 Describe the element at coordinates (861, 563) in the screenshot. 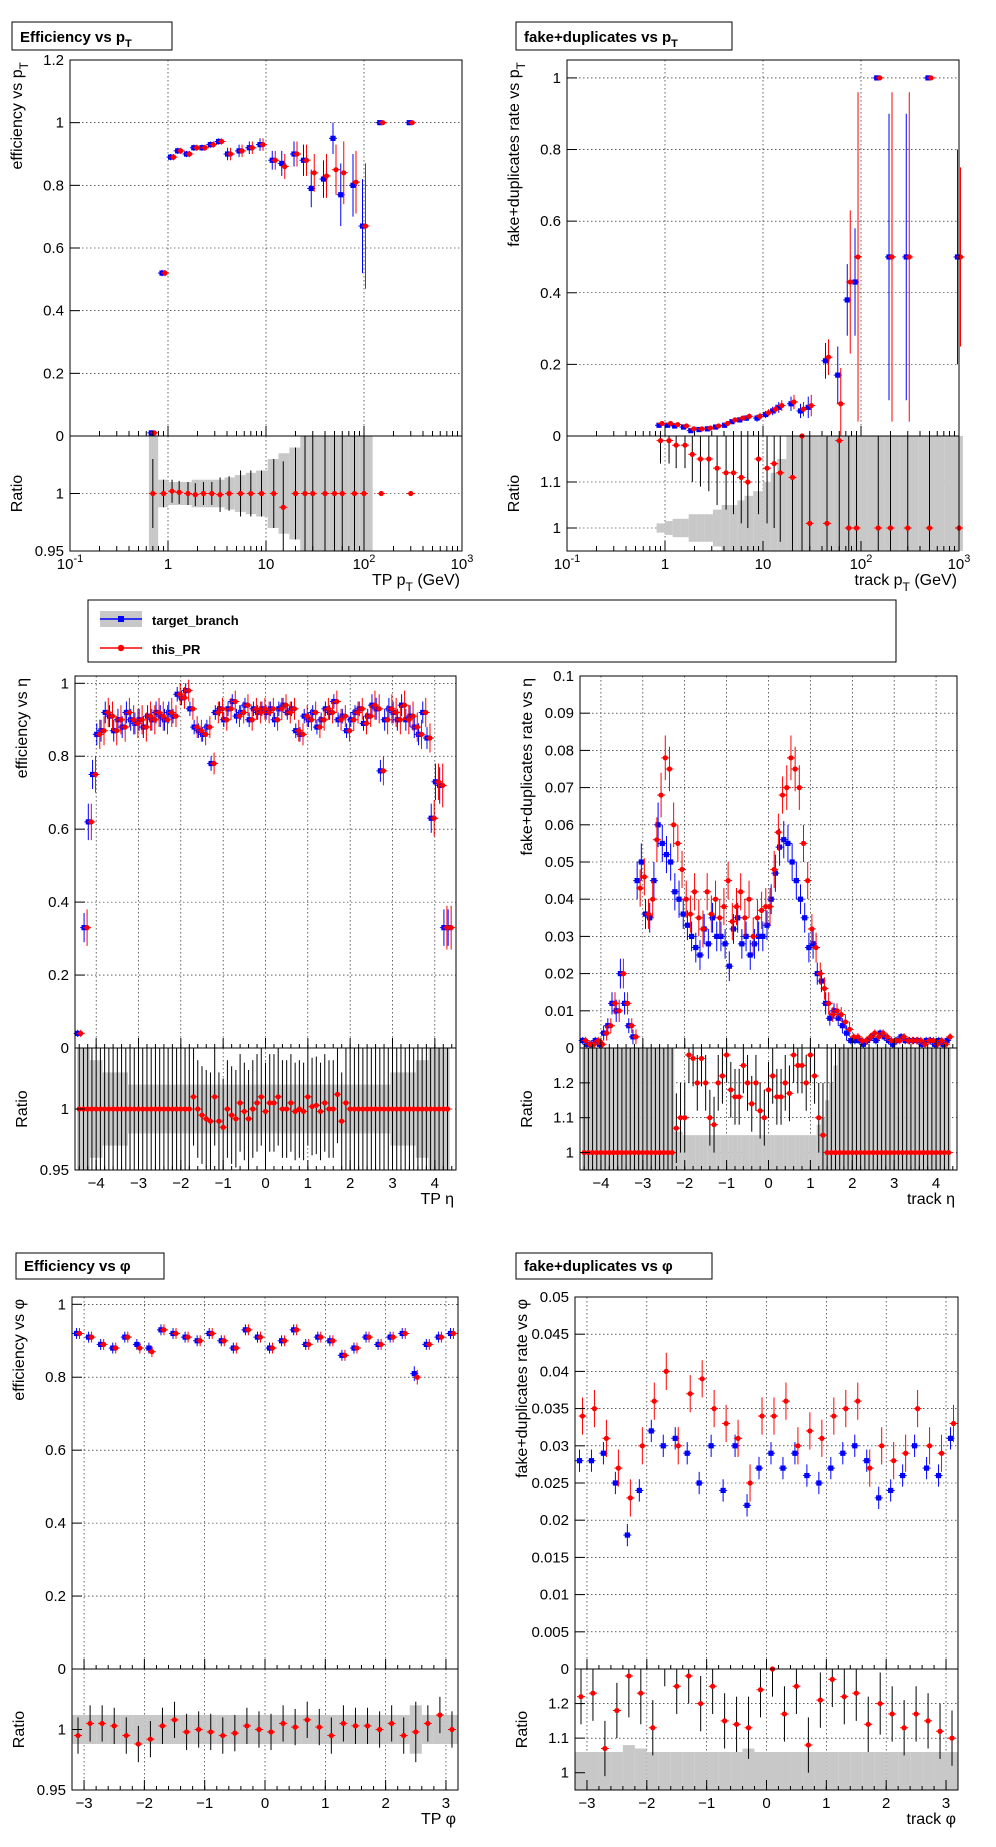

I see `chart-1-xticklabel-3: 102​` at that location.